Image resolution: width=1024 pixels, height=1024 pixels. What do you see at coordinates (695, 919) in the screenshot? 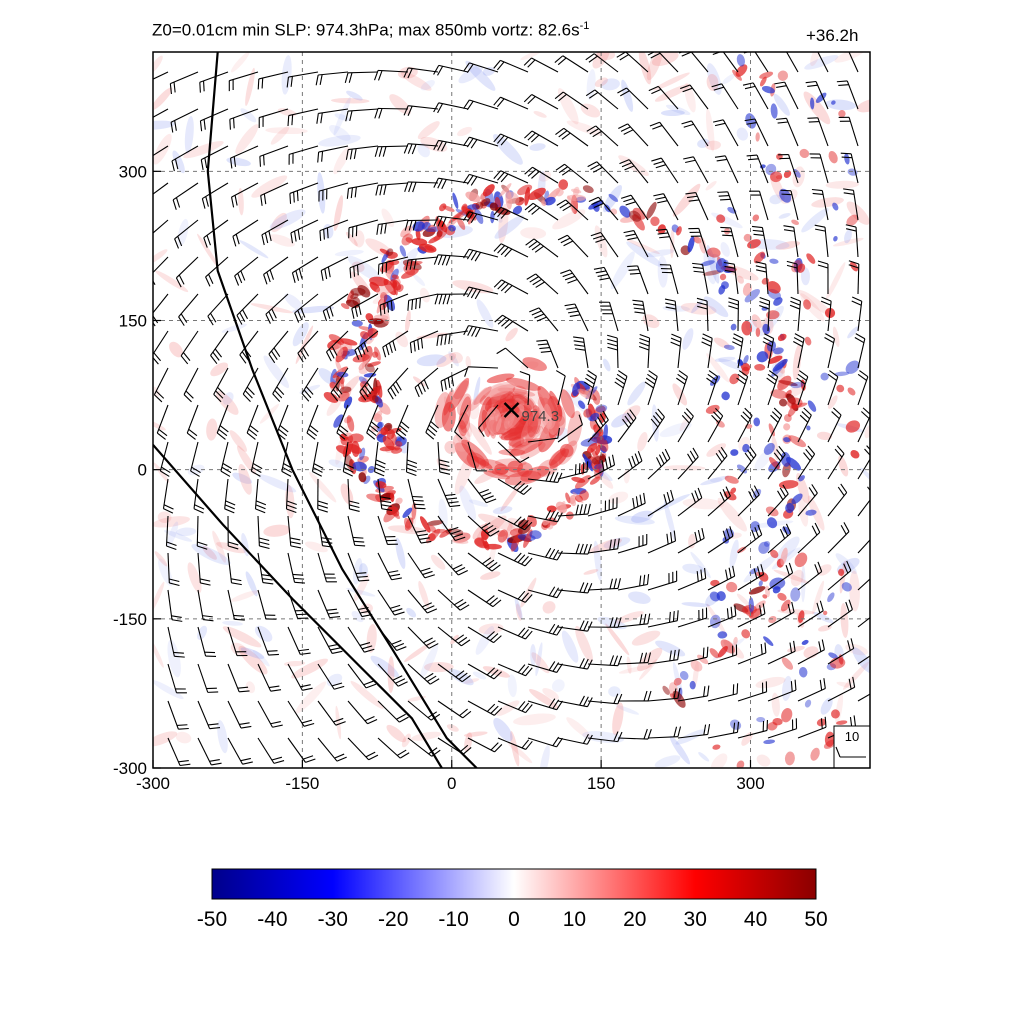
I see `colorbar-tick-label: 30` at bounding box center [695, 919].